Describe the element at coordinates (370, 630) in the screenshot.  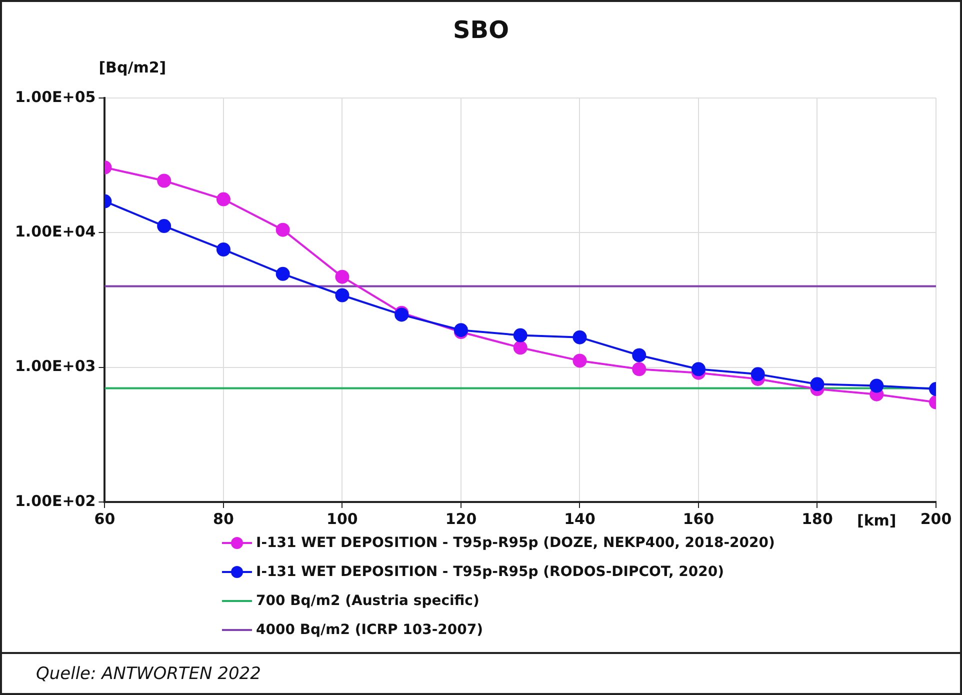
I see `legend-label: 4000 Bq/m2 (ICRP 103-2007)` at that location.